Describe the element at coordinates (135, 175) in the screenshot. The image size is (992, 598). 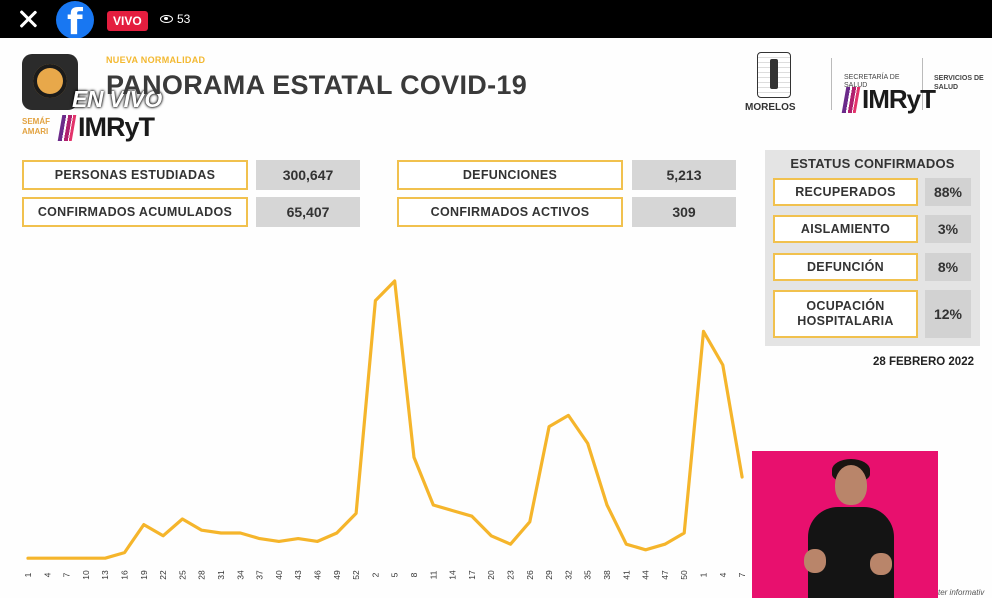
I see `stat-label-personas-estudiadas: PERSONAS ESTUDIADAS` at that location.